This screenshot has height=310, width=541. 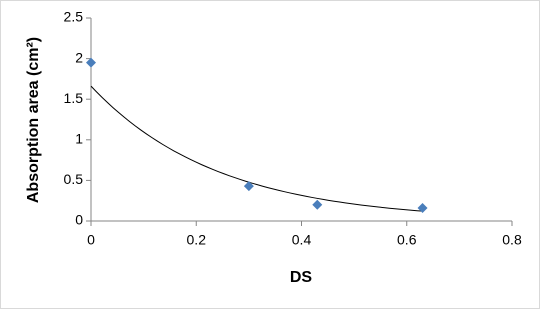 I want to click on y-tick-label: 2, so click(x=79, y=57).